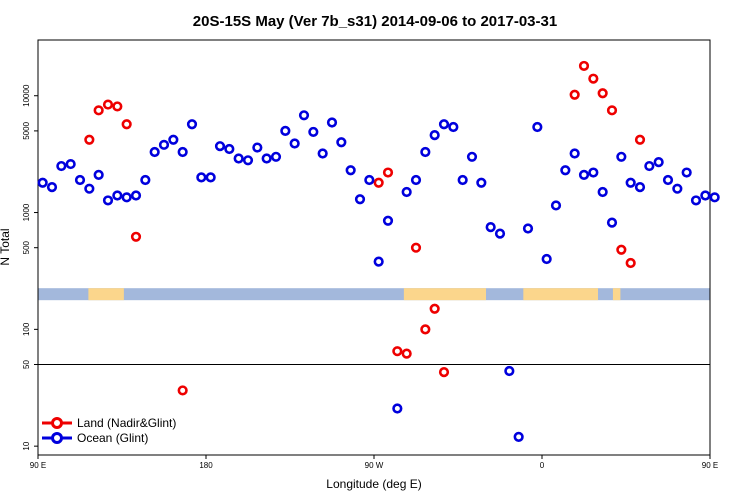 This screenshot has height=500, width=750. What do you see at coordinates (26, 364) in the screenshot?
I see `y-tick-label: 50` at bounding box center [26, 364].